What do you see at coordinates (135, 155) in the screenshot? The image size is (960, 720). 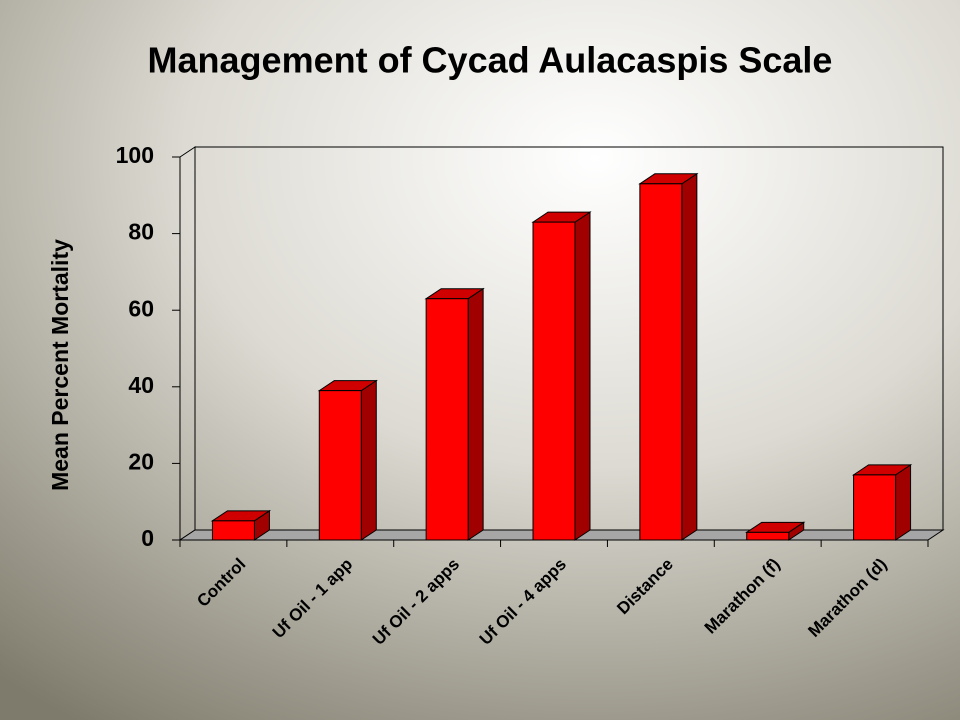 I see `y-tick-label: 100` at bounding box center [135, 155].